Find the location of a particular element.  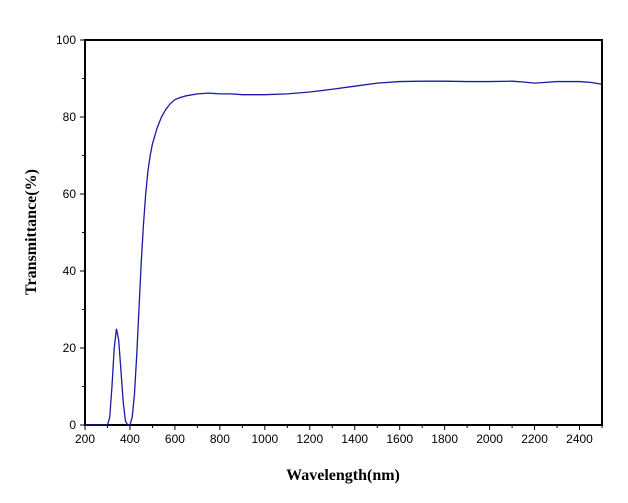

x-tick-label: 800 is located at coordinates (220, 439).